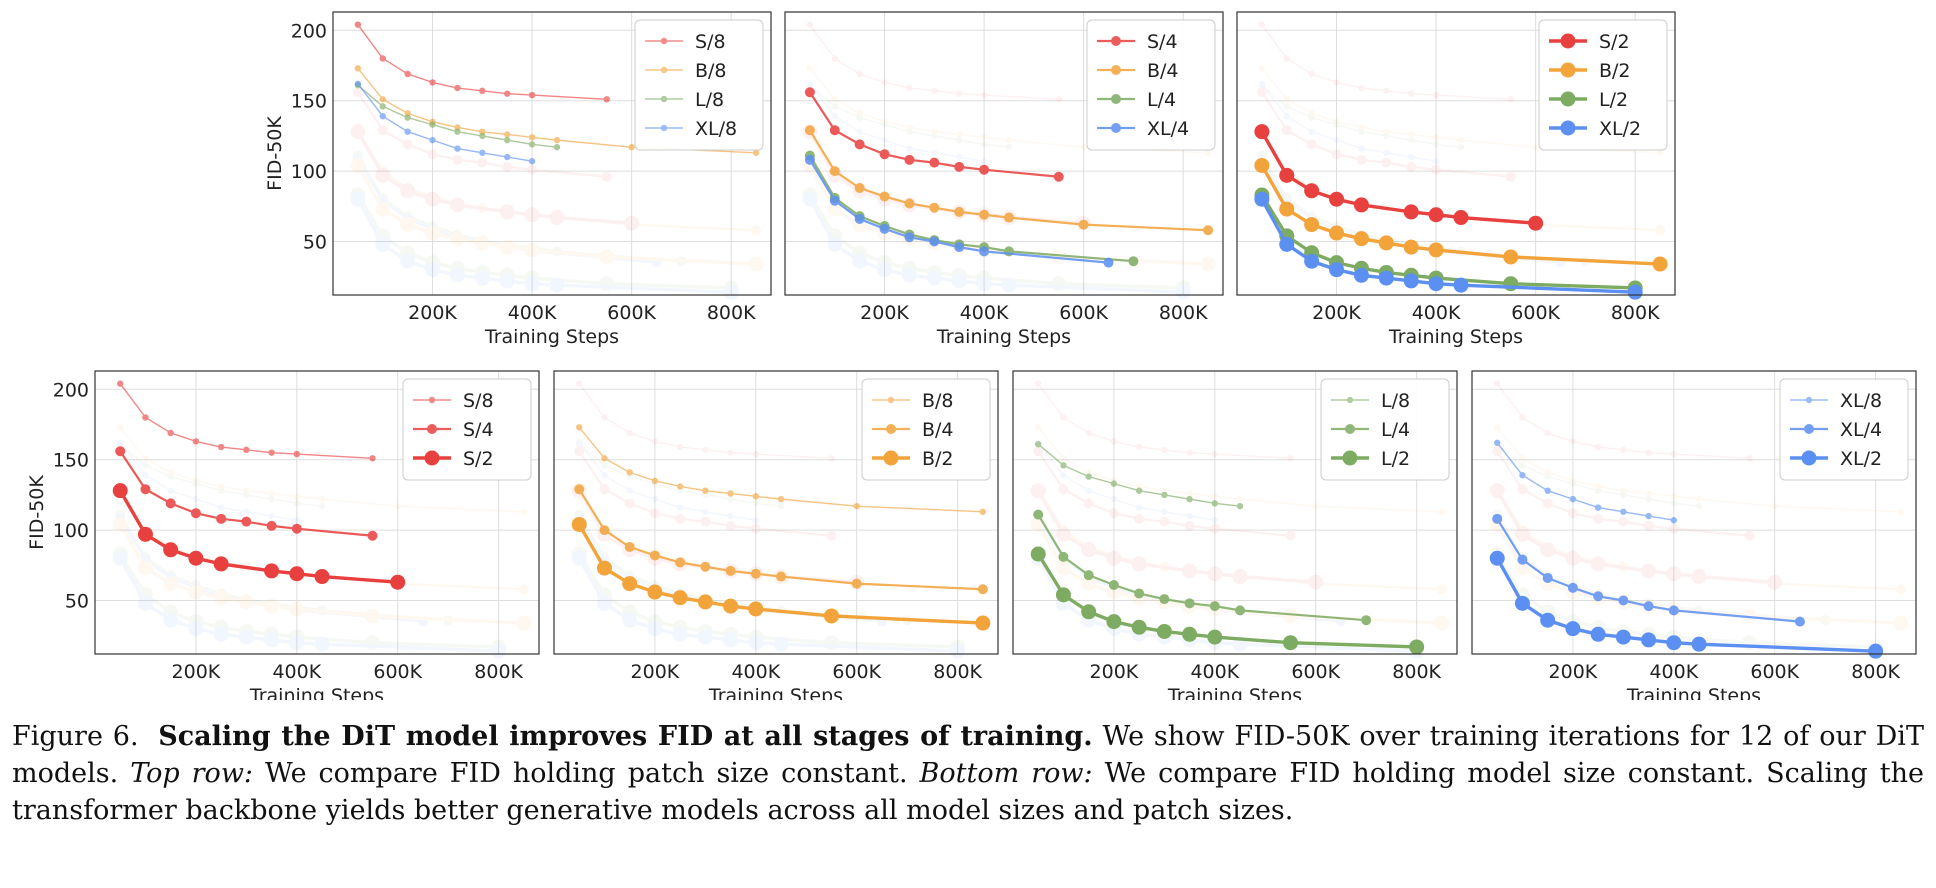  I want to click on legend: S/8 S/4 S/2, so click(467, 429).